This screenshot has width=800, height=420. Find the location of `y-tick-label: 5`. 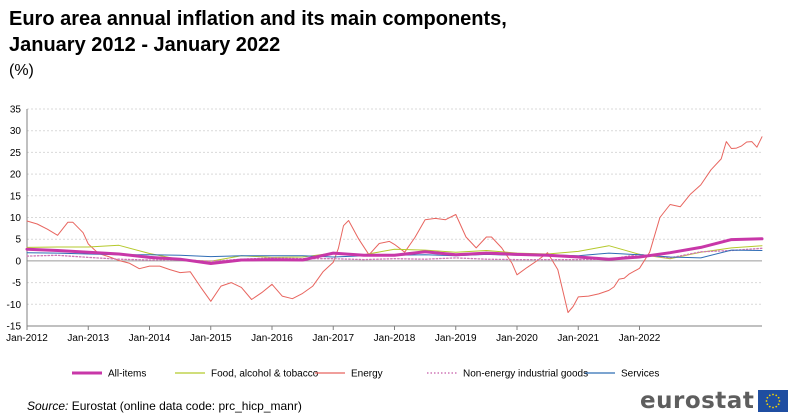

y-tick-label: 5 is located at coordinates (18, 240).